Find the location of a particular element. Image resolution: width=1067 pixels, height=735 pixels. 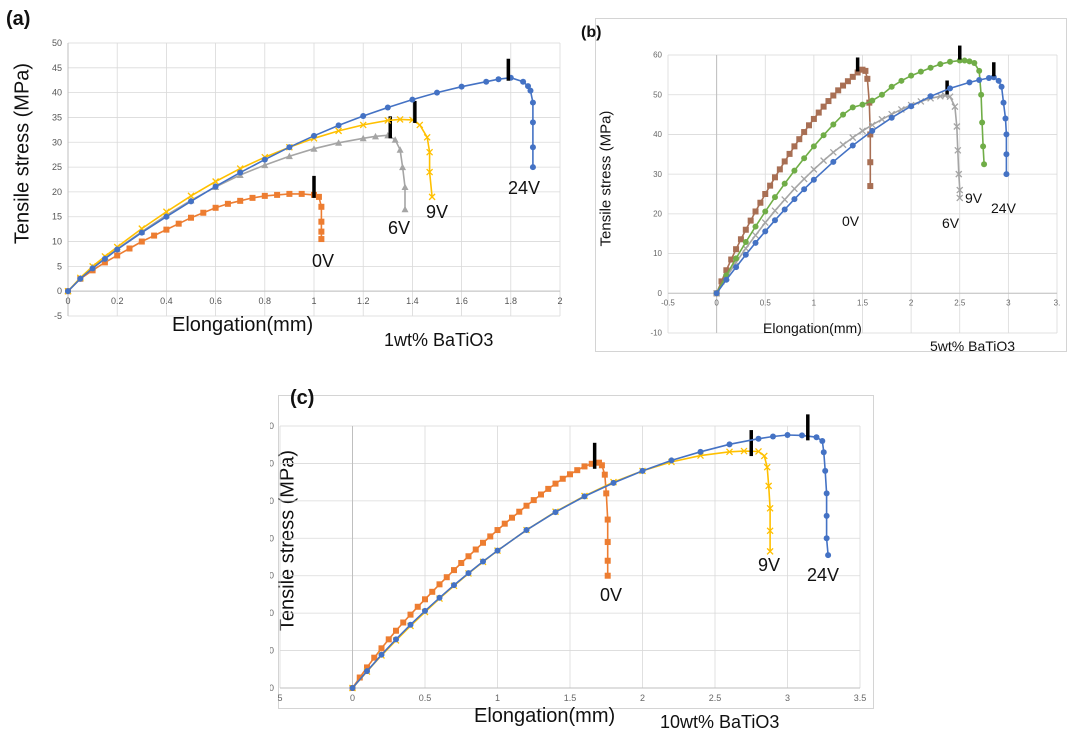

y-tick-label: -10 is located at coordinates (656, 333).